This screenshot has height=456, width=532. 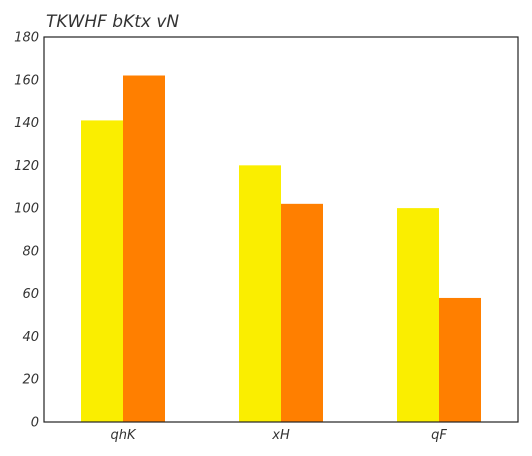 What do you see at coordinates (26, 123) in the screenshot?
I see `y-tick-label: 140` at bounding box center [26, 123].